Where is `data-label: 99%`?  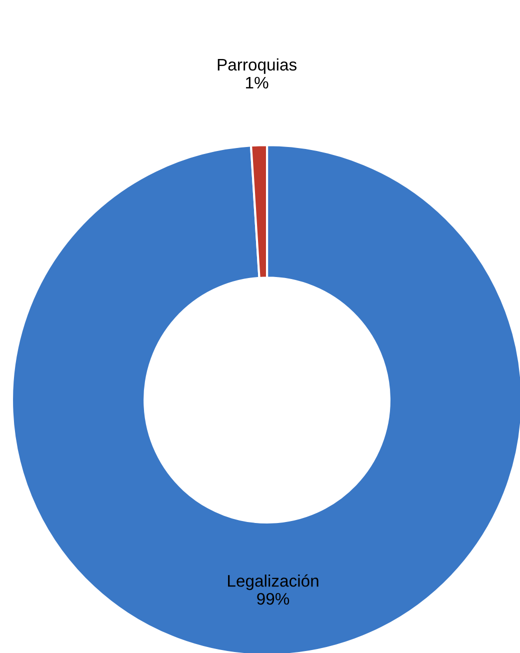
data-label: 99% is located at coordinates (273, 598).